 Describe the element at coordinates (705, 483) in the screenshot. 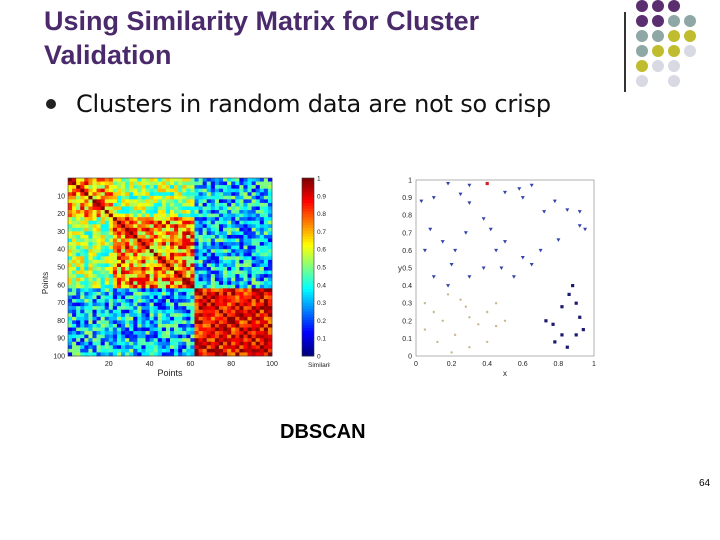

I see `page-number: 64` at that location.